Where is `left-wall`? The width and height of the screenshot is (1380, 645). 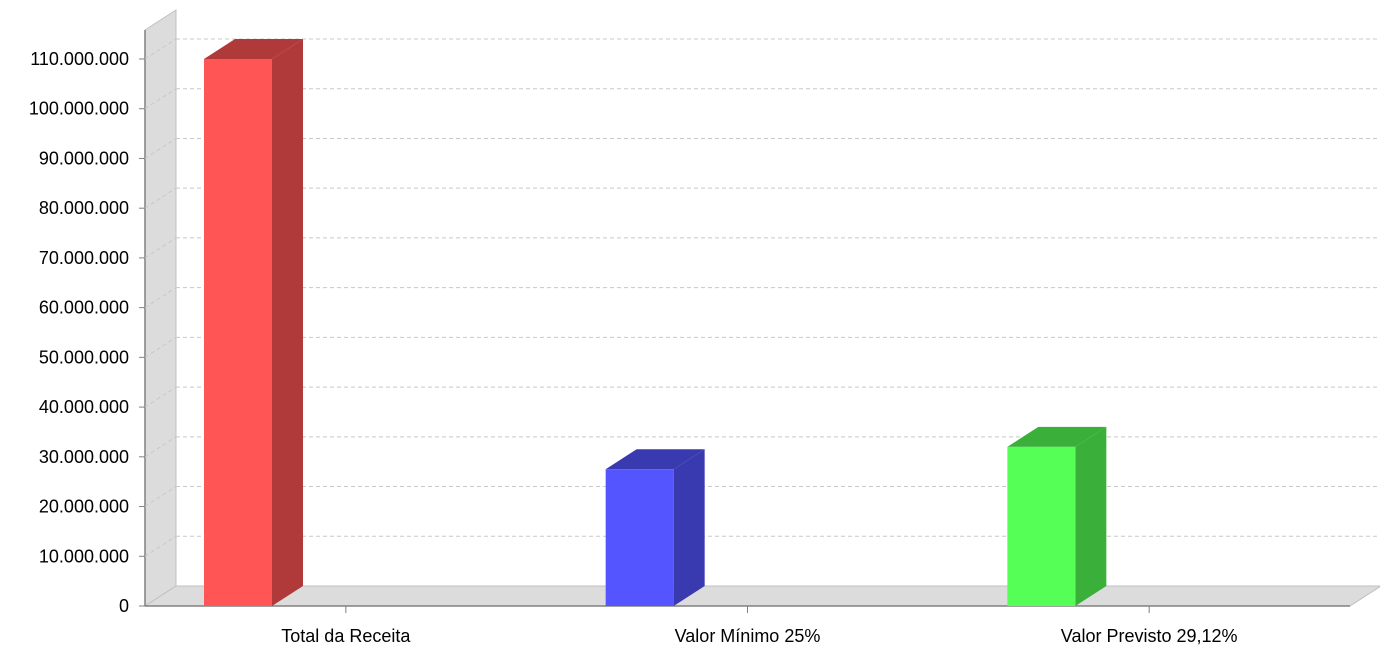 left-wall is located at coordinates (160, 308).